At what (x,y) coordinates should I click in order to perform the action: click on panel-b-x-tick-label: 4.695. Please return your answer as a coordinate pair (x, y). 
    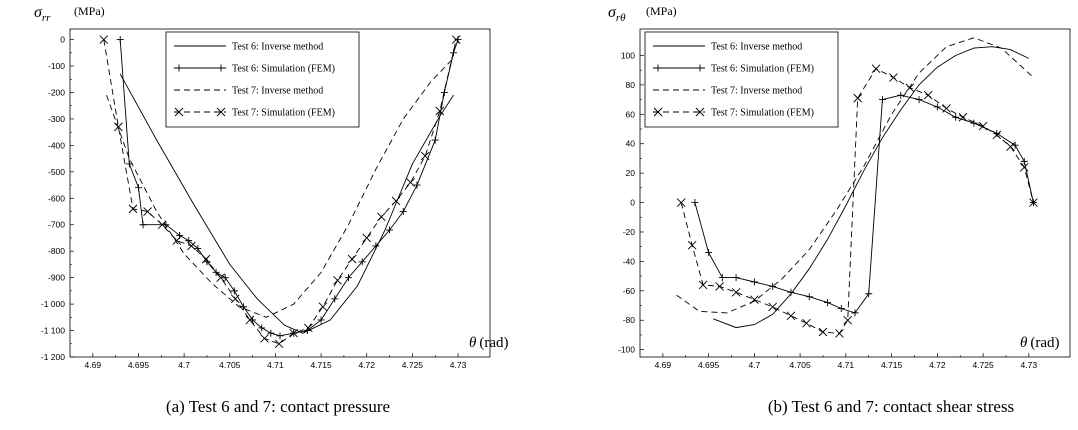
    Looking at the image, I should click on (709, 365).